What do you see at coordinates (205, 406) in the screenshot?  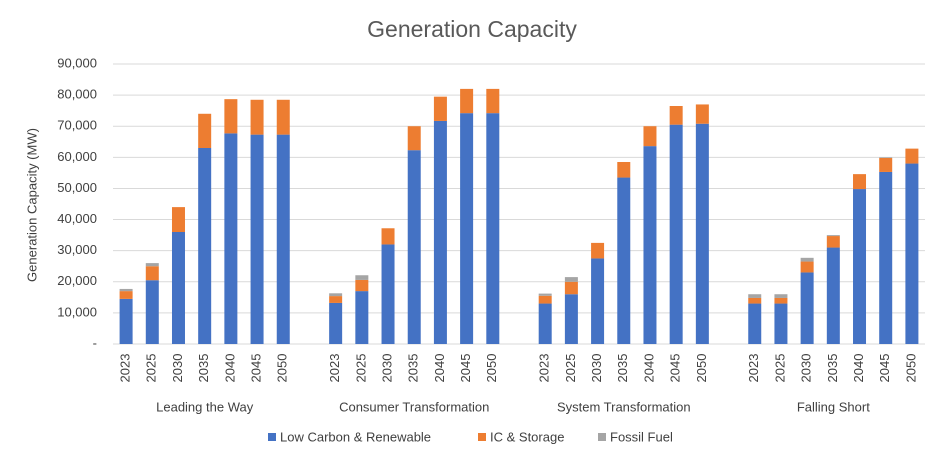 I see `group-label: Leading the Way` at bounding box center [205, 406].